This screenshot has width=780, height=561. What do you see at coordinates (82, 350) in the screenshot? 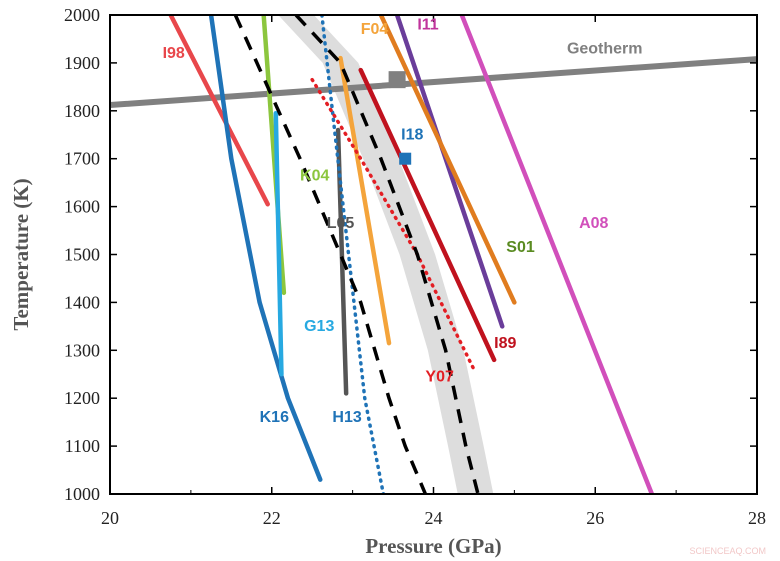
I see `y-tick-label: 1300` at bounding box center [82, 350].